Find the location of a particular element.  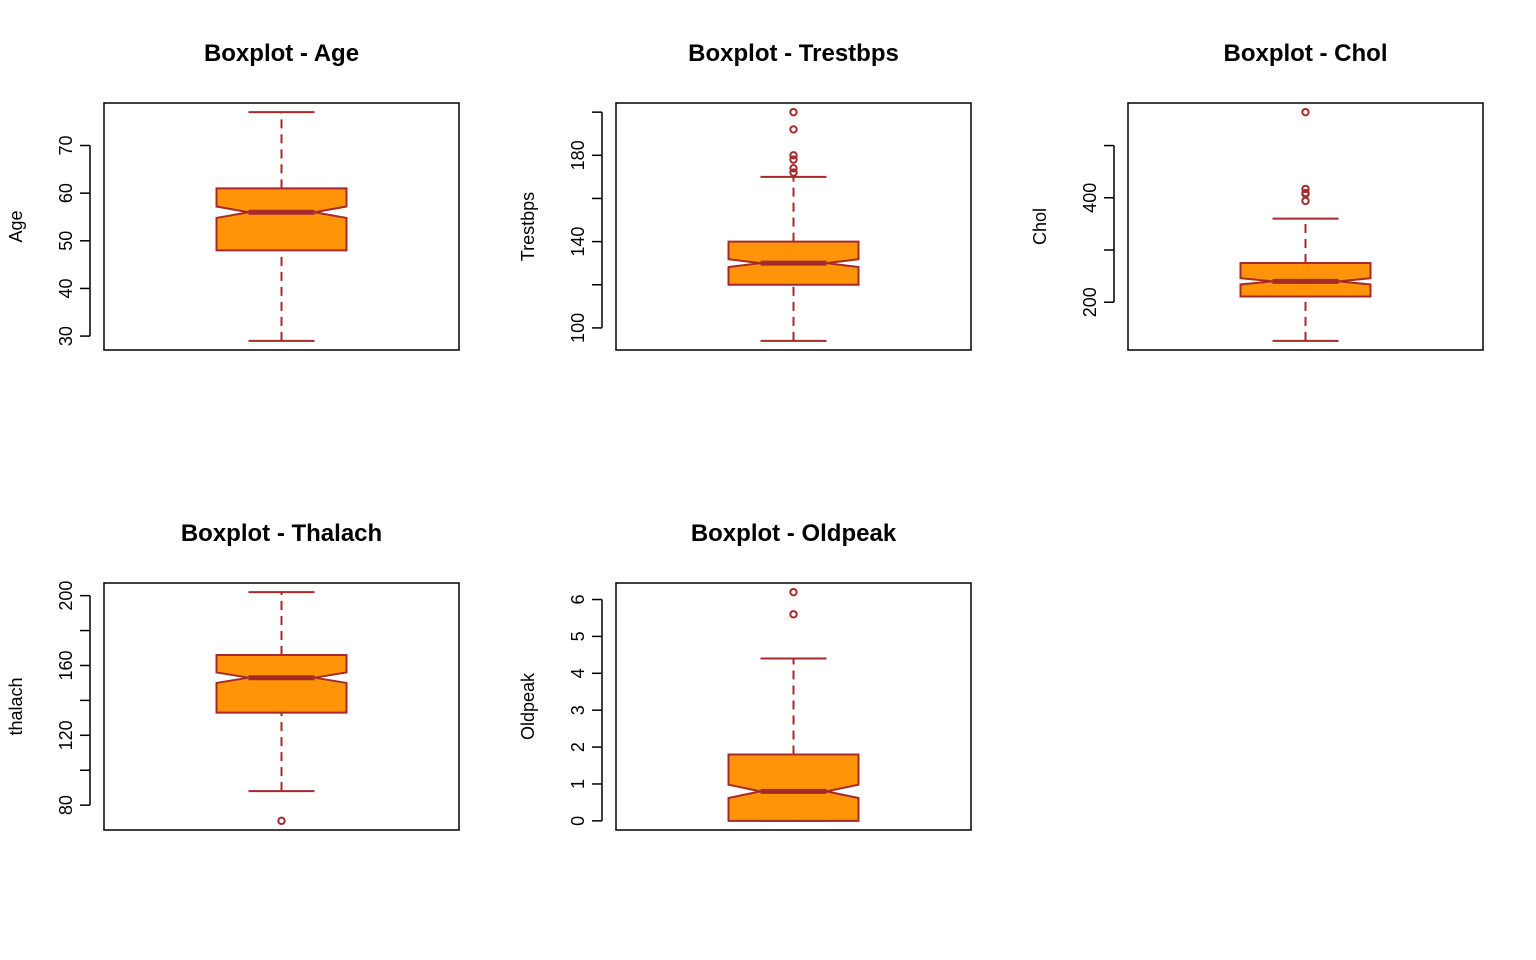

y-tick-label: 140 is located at coordinates (578, 242).